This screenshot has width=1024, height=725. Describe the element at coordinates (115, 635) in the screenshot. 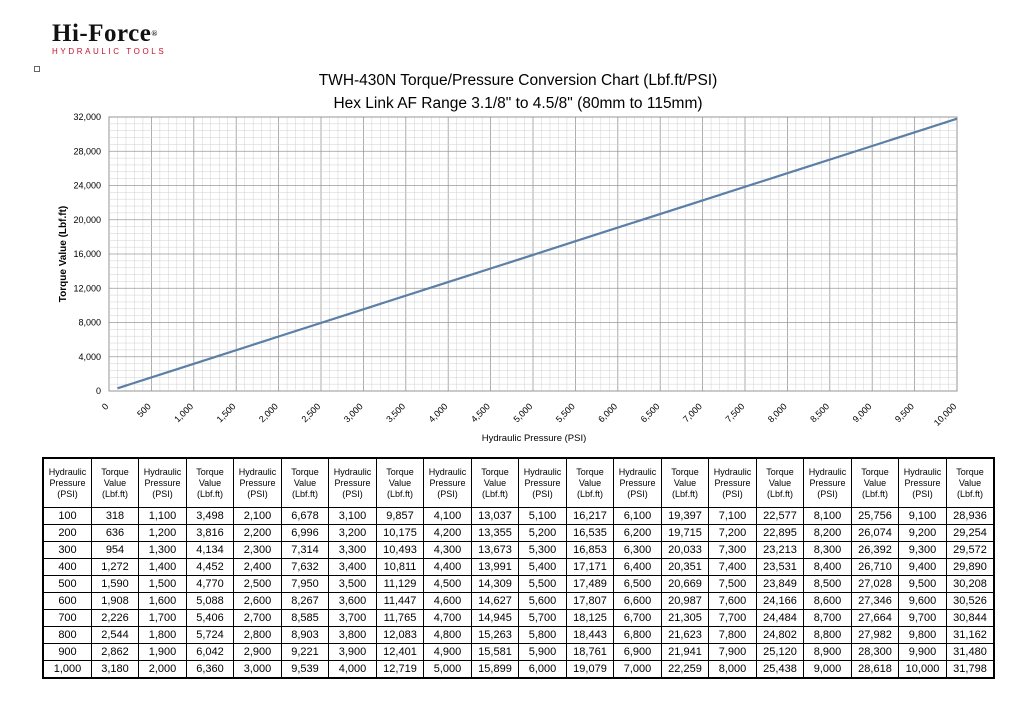

I see `table-cell: 2,544` at that location.